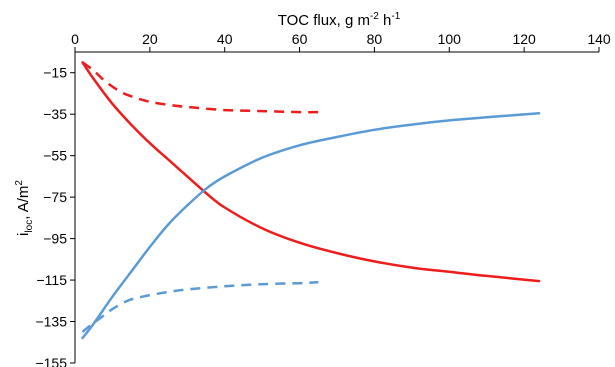 Image resolution: width=615 pixels, height=367 pixels. I want to click on x-axis-title-mid: h, so click(385, 20).